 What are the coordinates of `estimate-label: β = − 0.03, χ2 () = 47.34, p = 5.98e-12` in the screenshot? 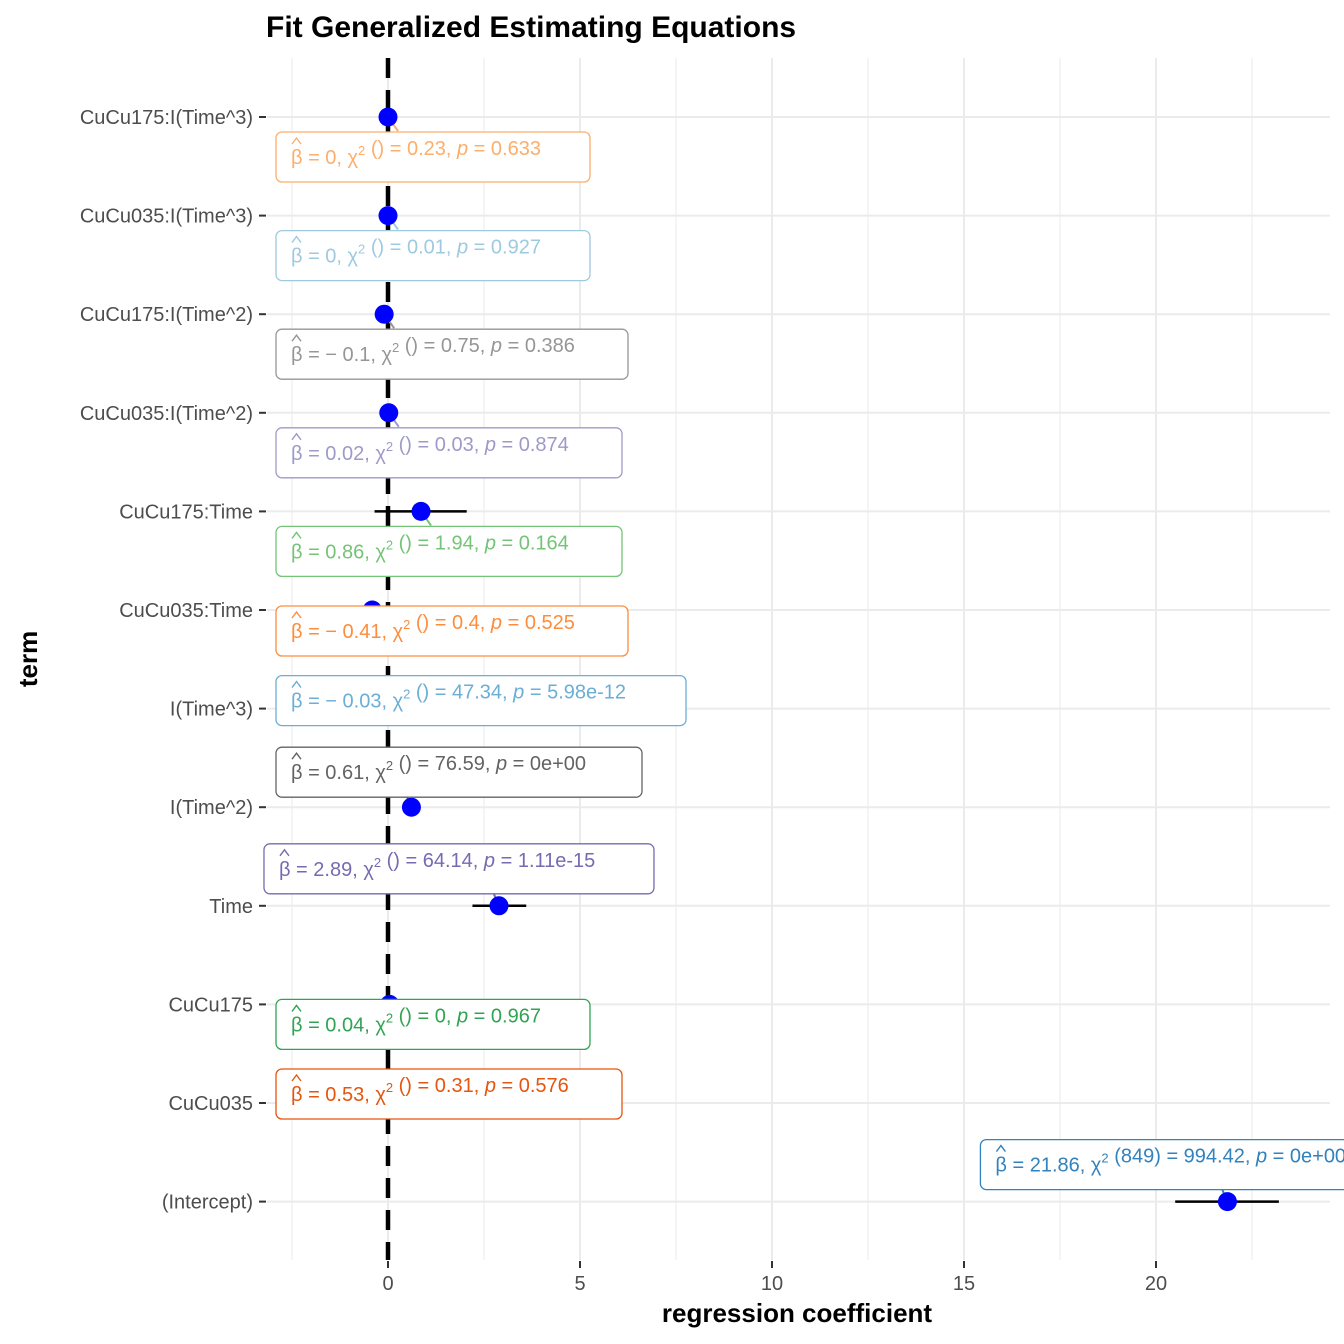 It's located at (481, 700).